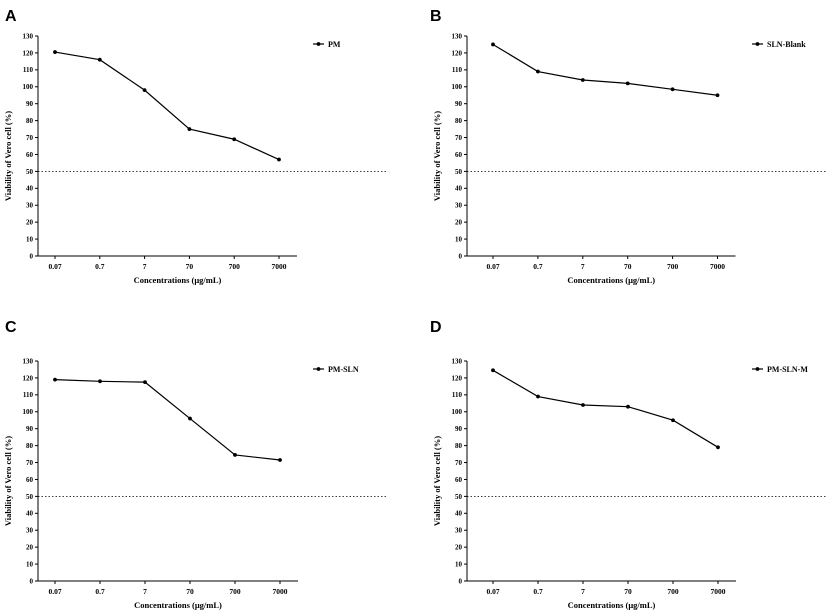 The image size is (829, 612). What do you see at coordinates (343, 369) in the screenshot?
I see `legend-label: PM-SLN` at bounding box center [343, 369].